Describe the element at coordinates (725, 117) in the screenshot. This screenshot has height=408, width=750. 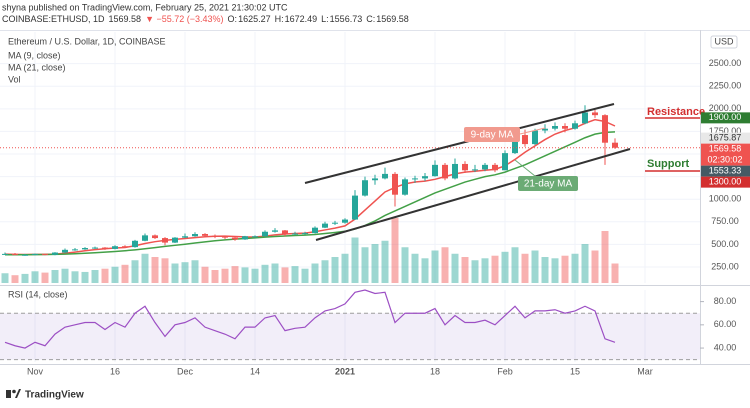
I see `price-tag-label: 1900.00` at that location.